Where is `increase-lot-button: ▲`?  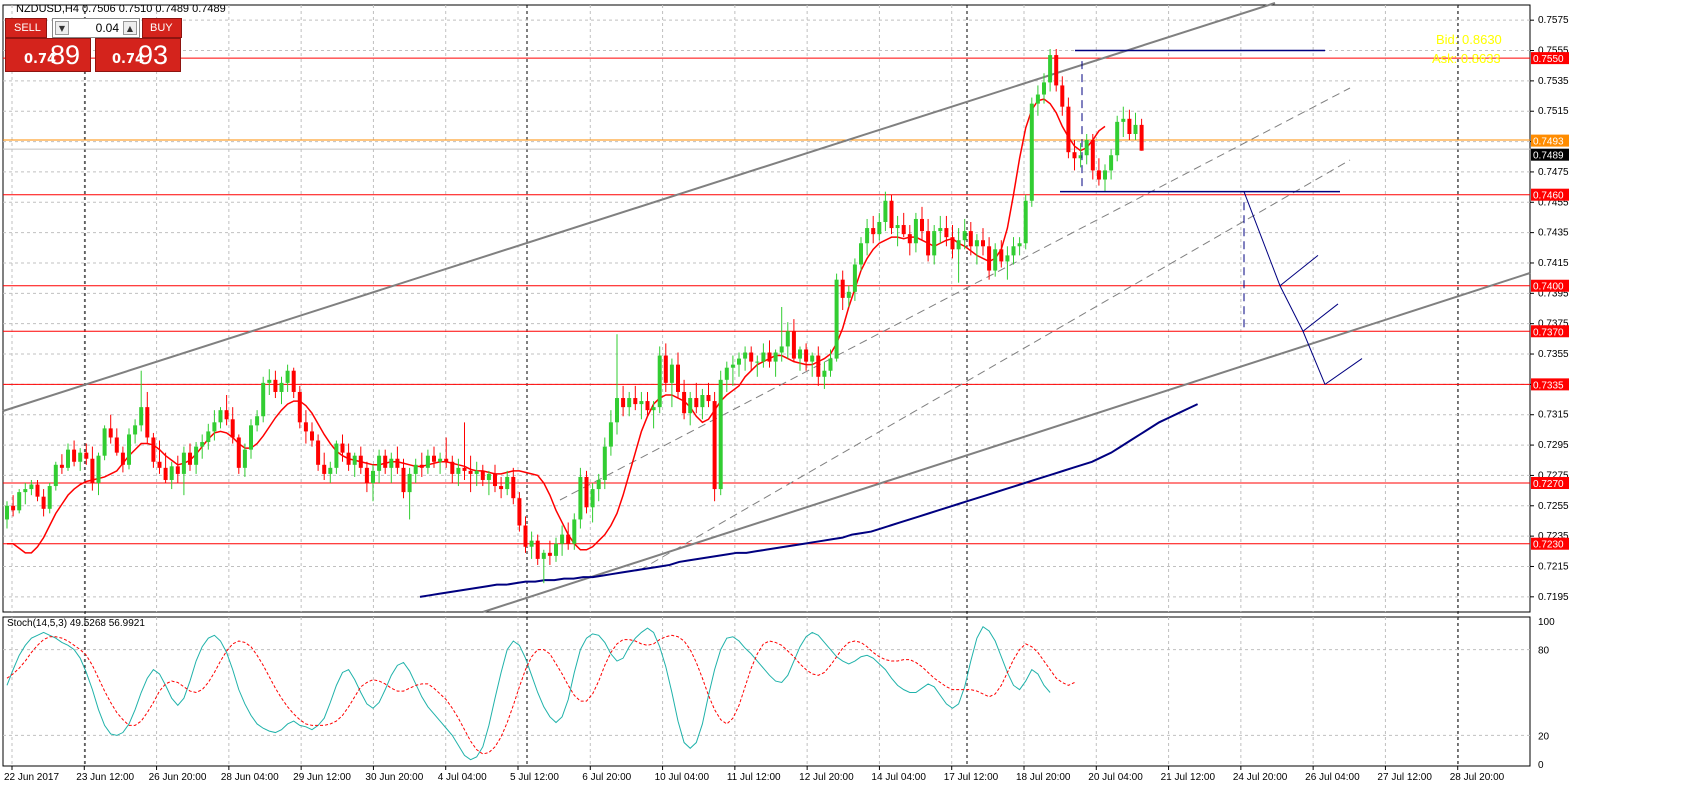
increase-lot-button: ▲ is located at coordinates (130, 28).